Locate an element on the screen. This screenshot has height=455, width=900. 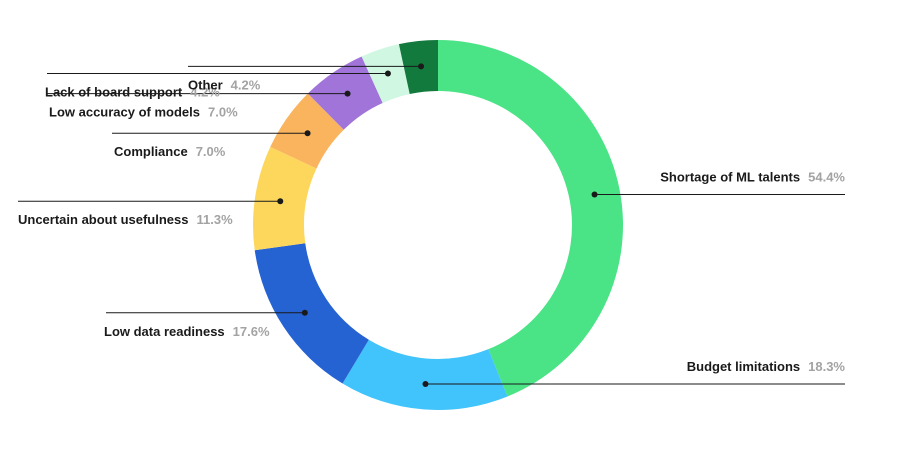
label-percent: 17.6% is located at coordinates (251, 331).